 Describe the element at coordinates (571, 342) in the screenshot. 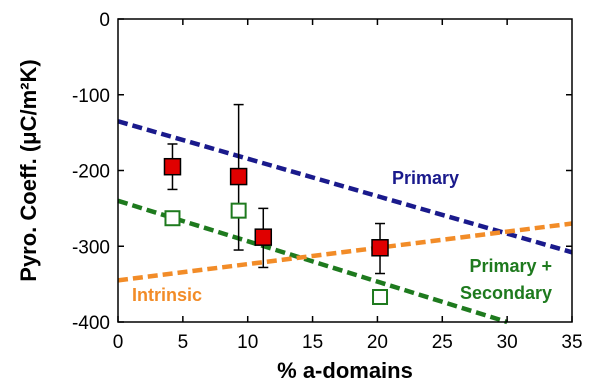

I see `x-tick-label: 35` at that location.